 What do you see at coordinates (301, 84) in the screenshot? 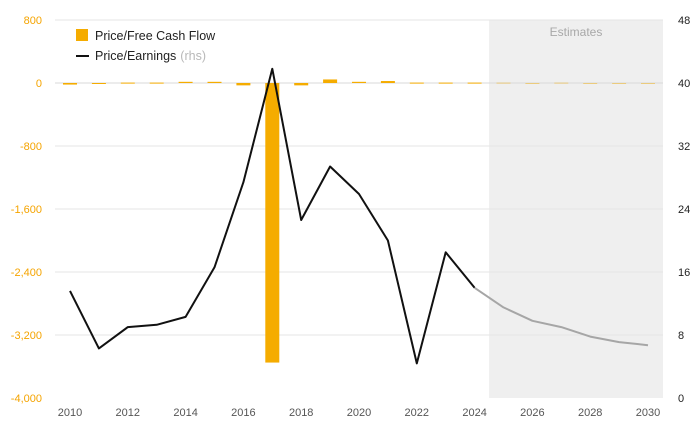
I see `bar-2018` at bounding box center [301, 84].